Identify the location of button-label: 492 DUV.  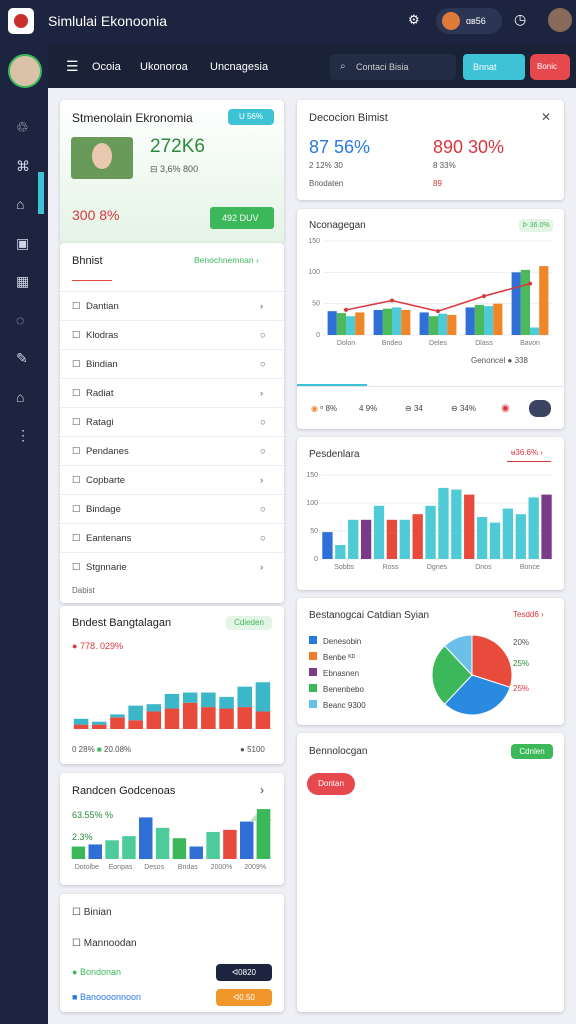
(240, 218).